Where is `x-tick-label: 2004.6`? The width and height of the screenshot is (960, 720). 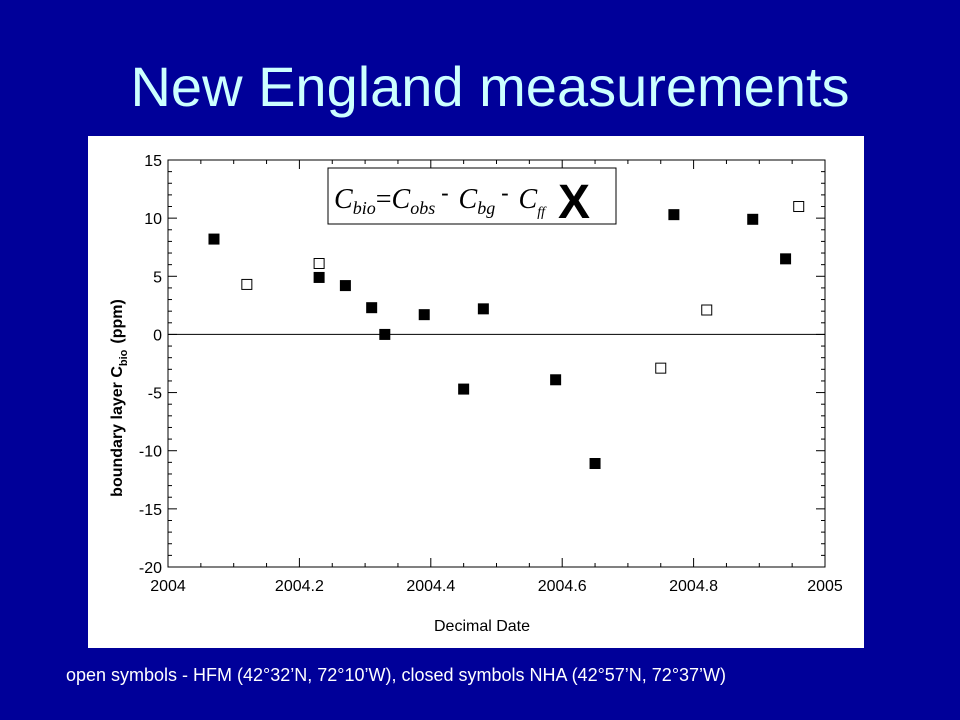 x-tick-label: 2004.6 is located at coordinates (562, 586).